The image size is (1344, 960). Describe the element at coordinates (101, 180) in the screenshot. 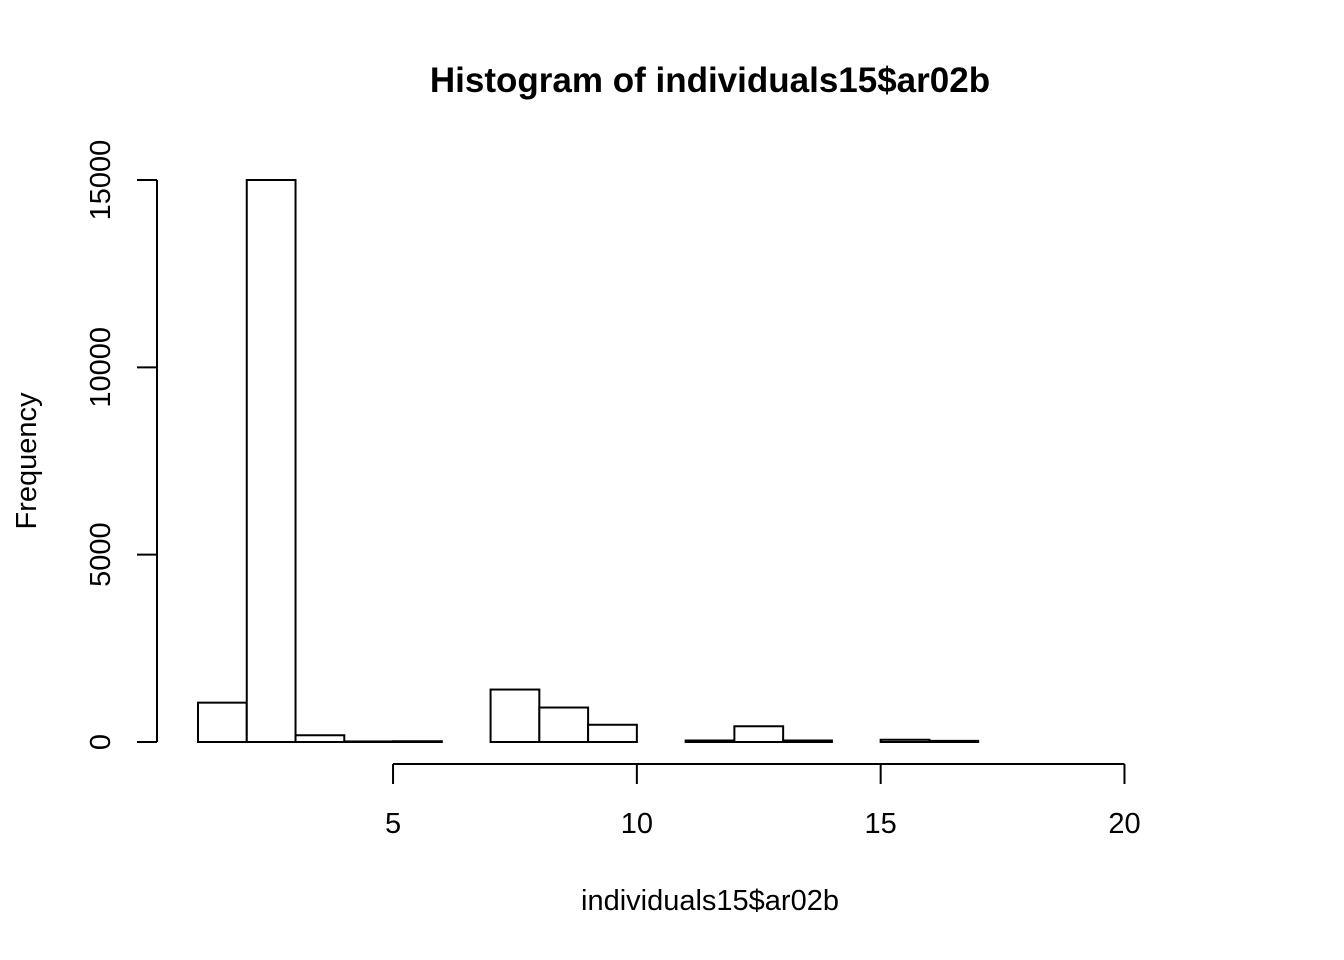

I see `y-tick-label: 15000` at that location.